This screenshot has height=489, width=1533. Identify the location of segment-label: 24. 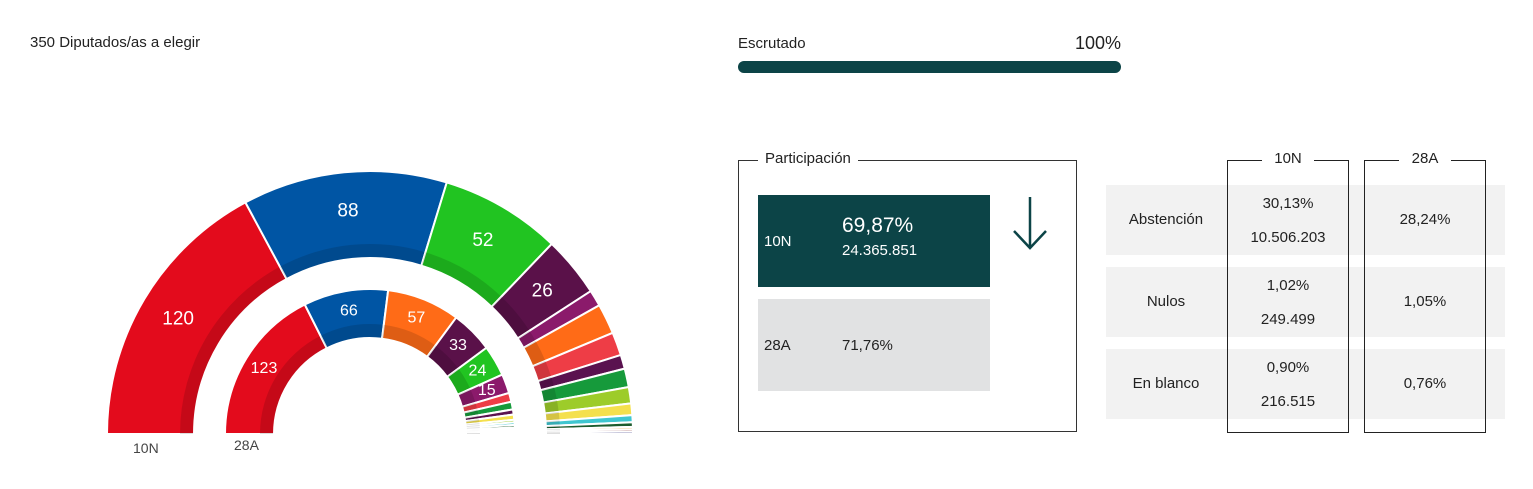
(478, 370).